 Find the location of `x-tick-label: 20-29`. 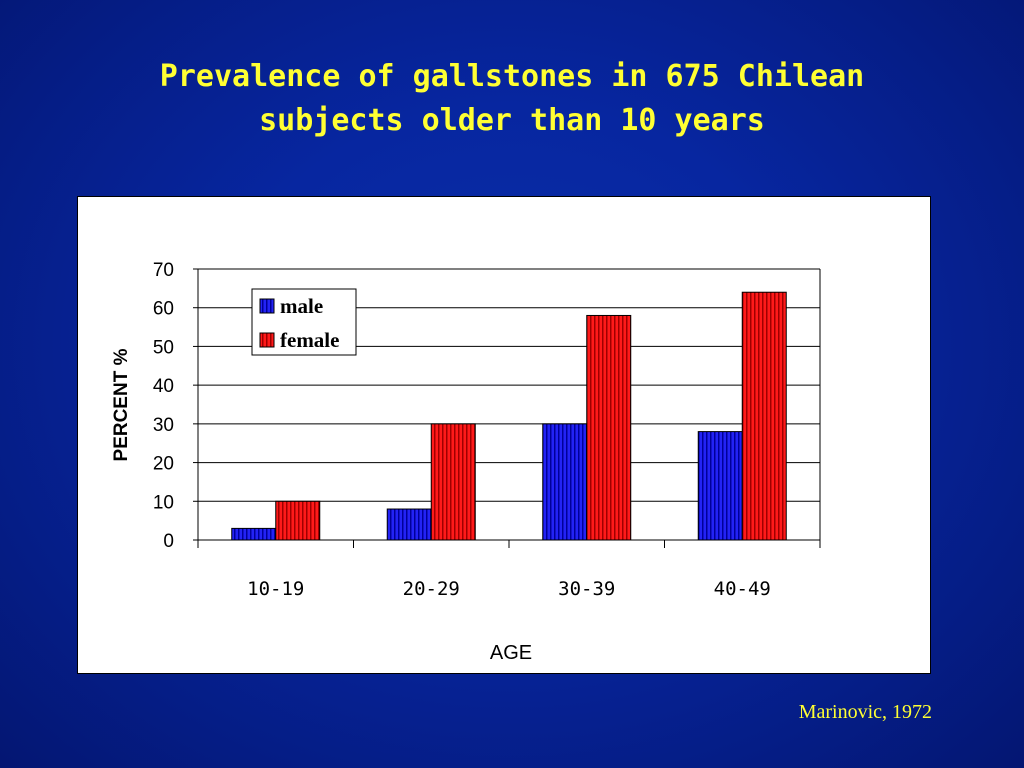

x-tick-label: 20-29 is located at coordinates (431, 589).